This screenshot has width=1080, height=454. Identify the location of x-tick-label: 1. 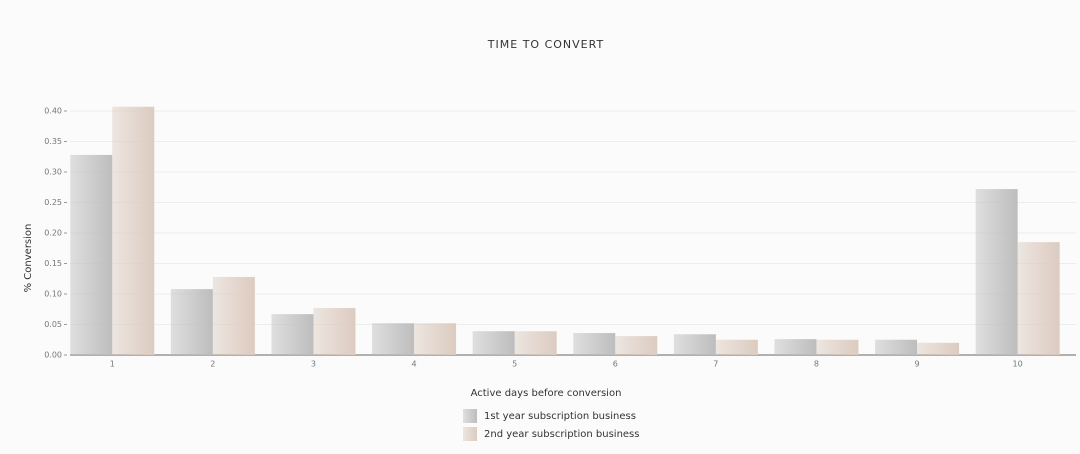
(112, 364).